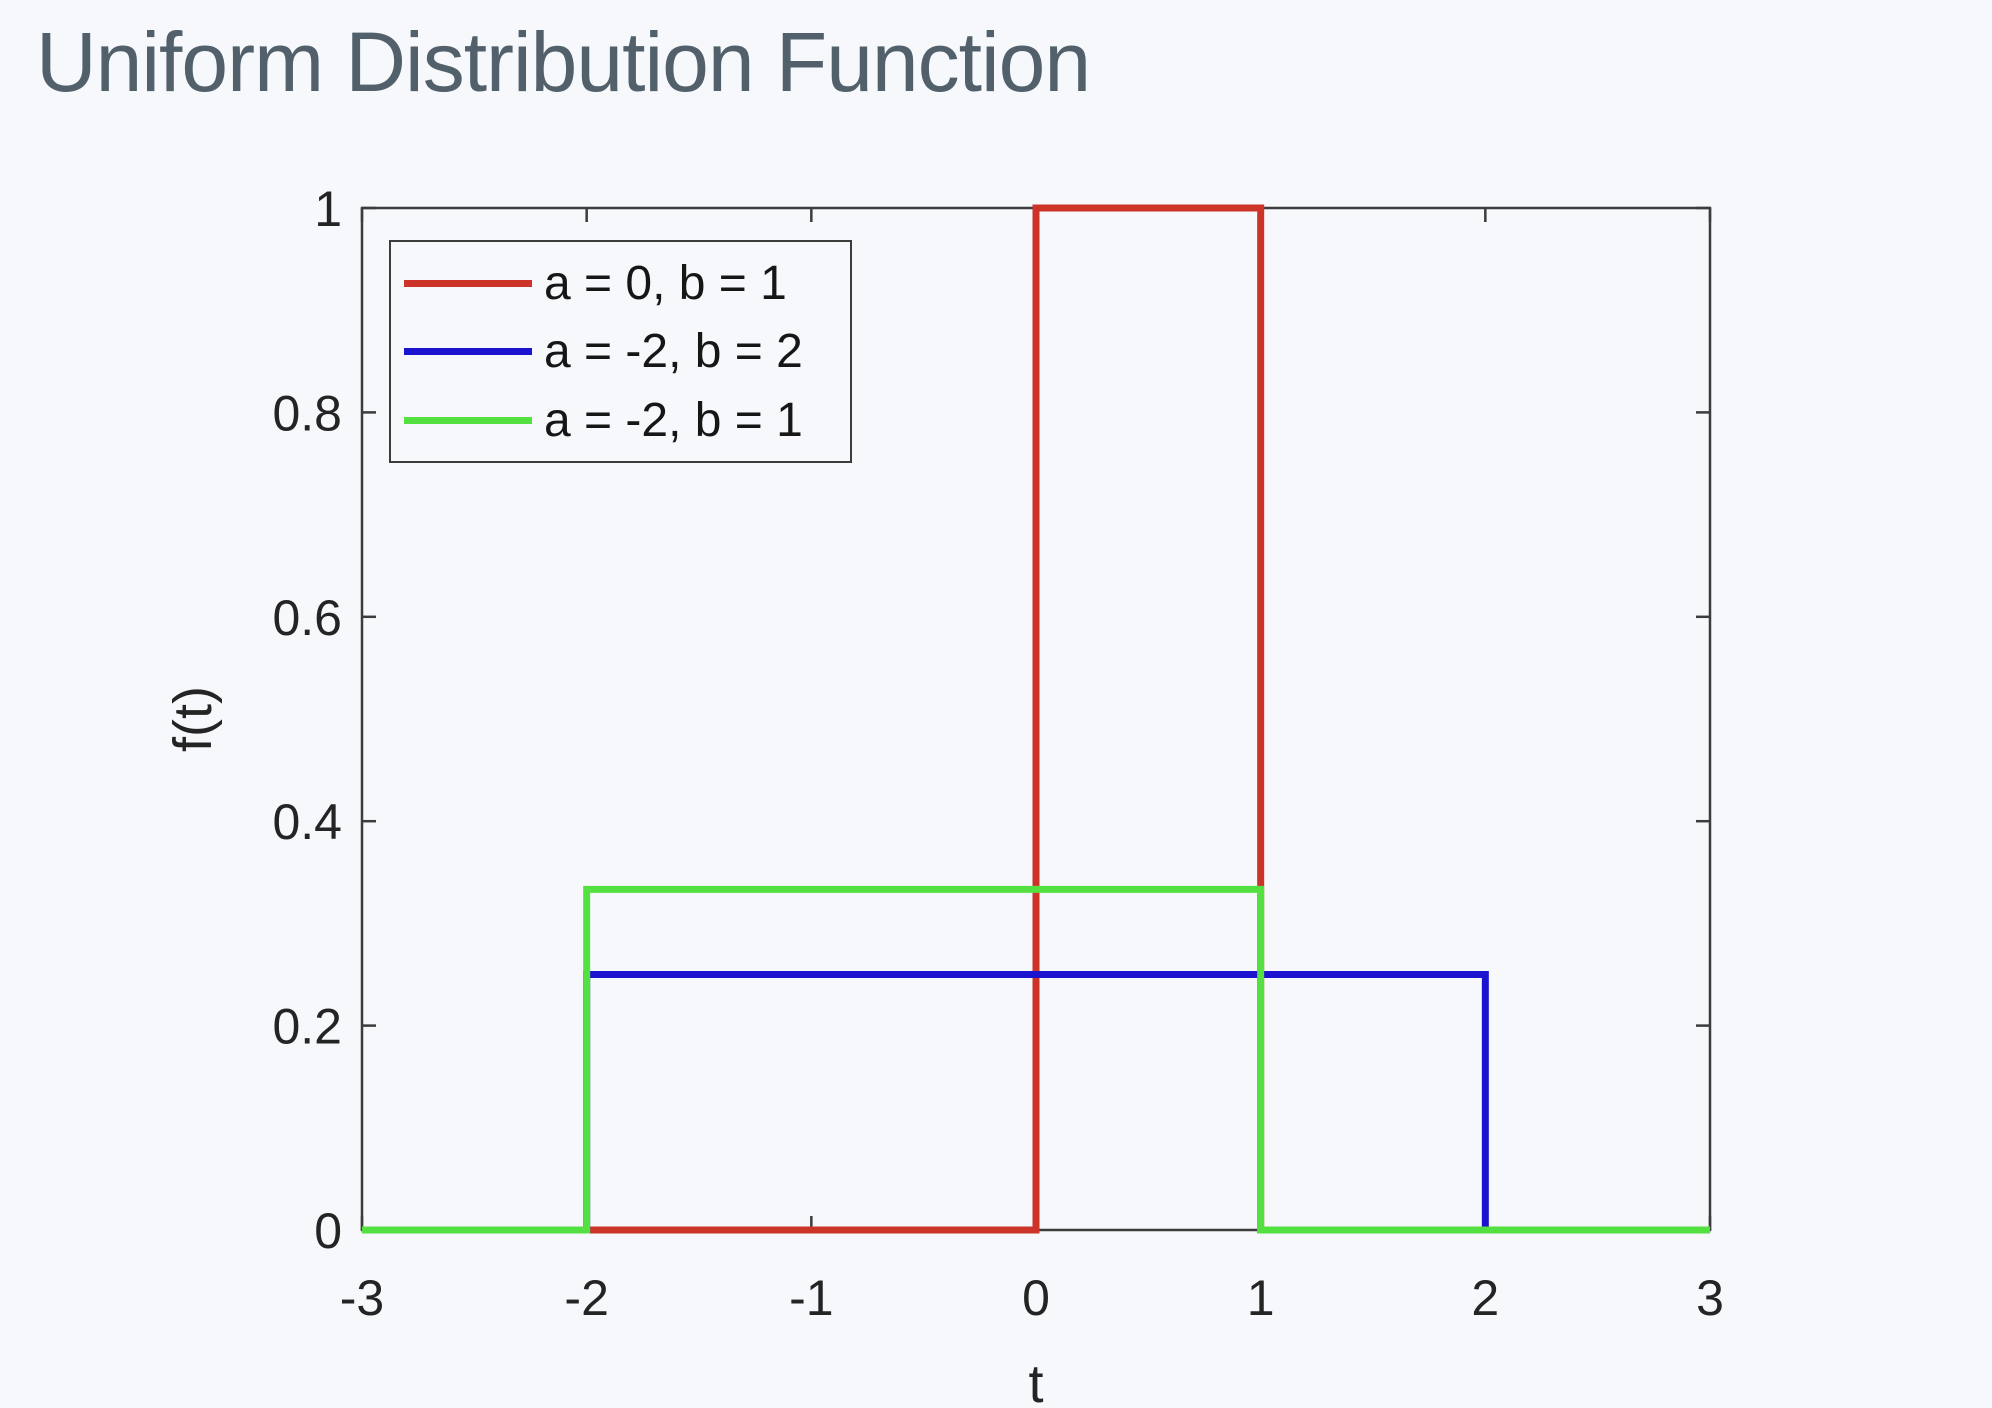 The image size is (1992, 1408). Describe the element at coordinates (1485, 1298) in the screenshot. I see `x-tick-label: 2` at that location.